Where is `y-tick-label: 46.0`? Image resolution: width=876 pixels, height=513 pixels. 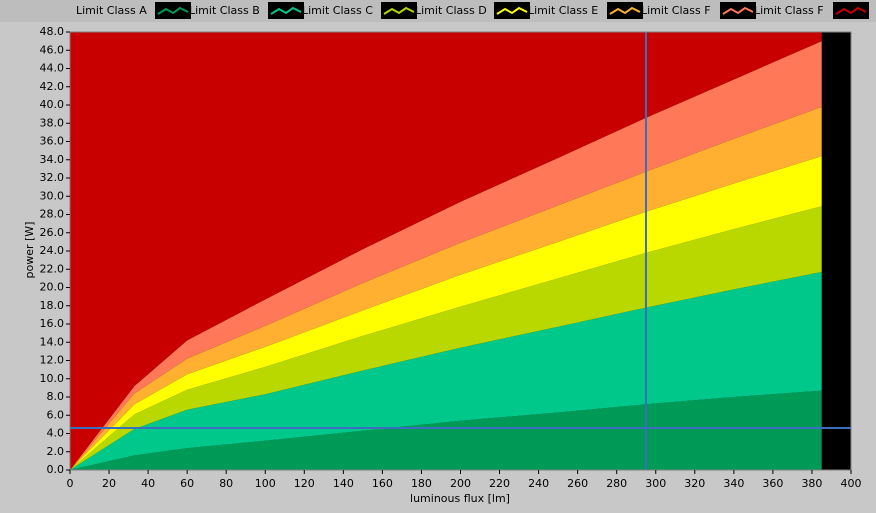
y-tick-label: 46.0 is located at coordinates (52, 49).